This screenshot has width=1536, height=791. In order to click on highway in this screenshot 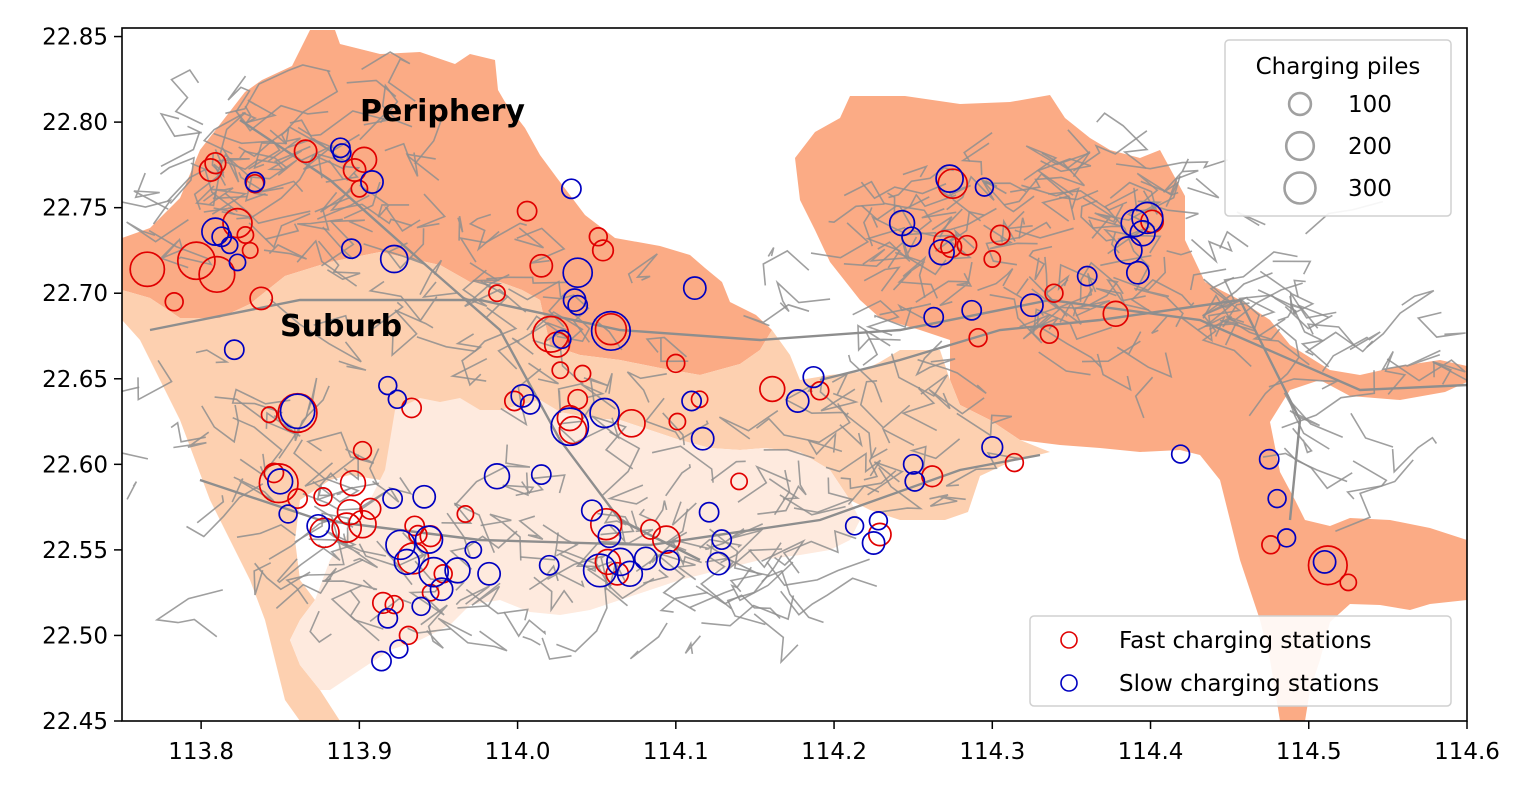, I will do `click(1060, 409)`.